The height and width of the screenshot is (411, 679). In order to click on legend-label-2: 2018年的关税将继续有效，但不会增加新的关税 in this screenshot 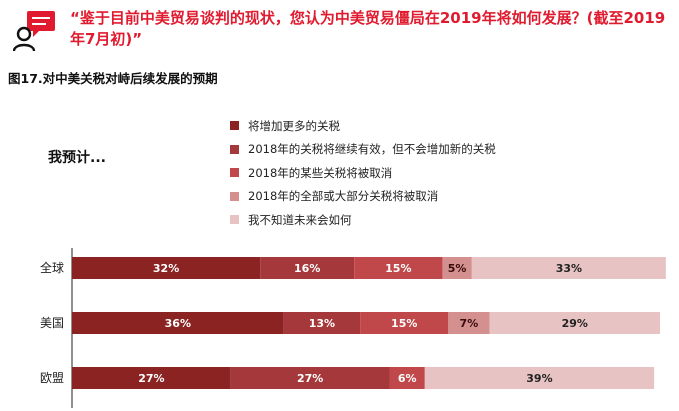, I will do `click(372, 149)`.